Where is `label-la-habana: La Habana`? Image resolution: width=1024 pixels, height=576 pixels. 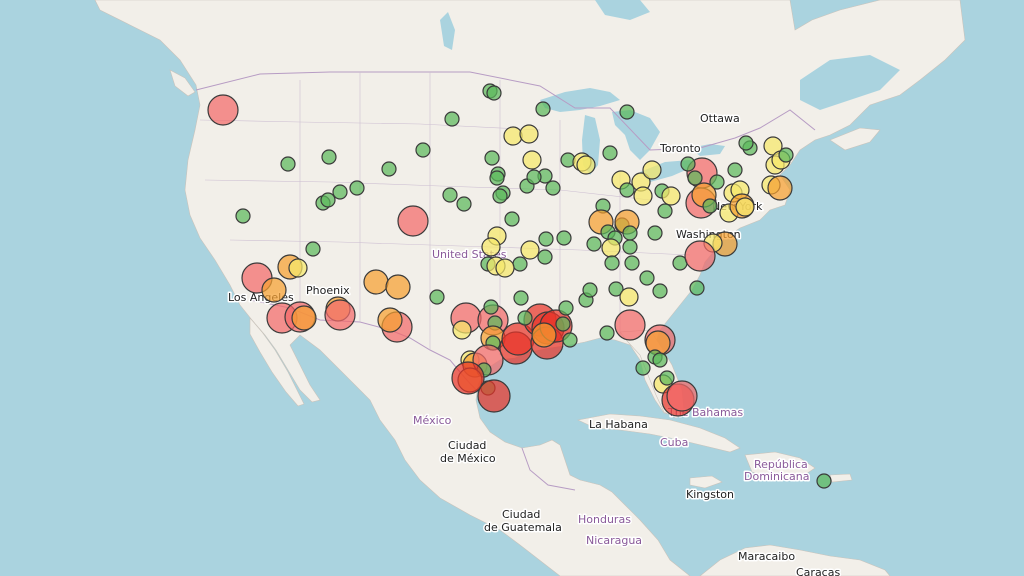 label-la-habana: La Habana is located at coordinates (618, 424).